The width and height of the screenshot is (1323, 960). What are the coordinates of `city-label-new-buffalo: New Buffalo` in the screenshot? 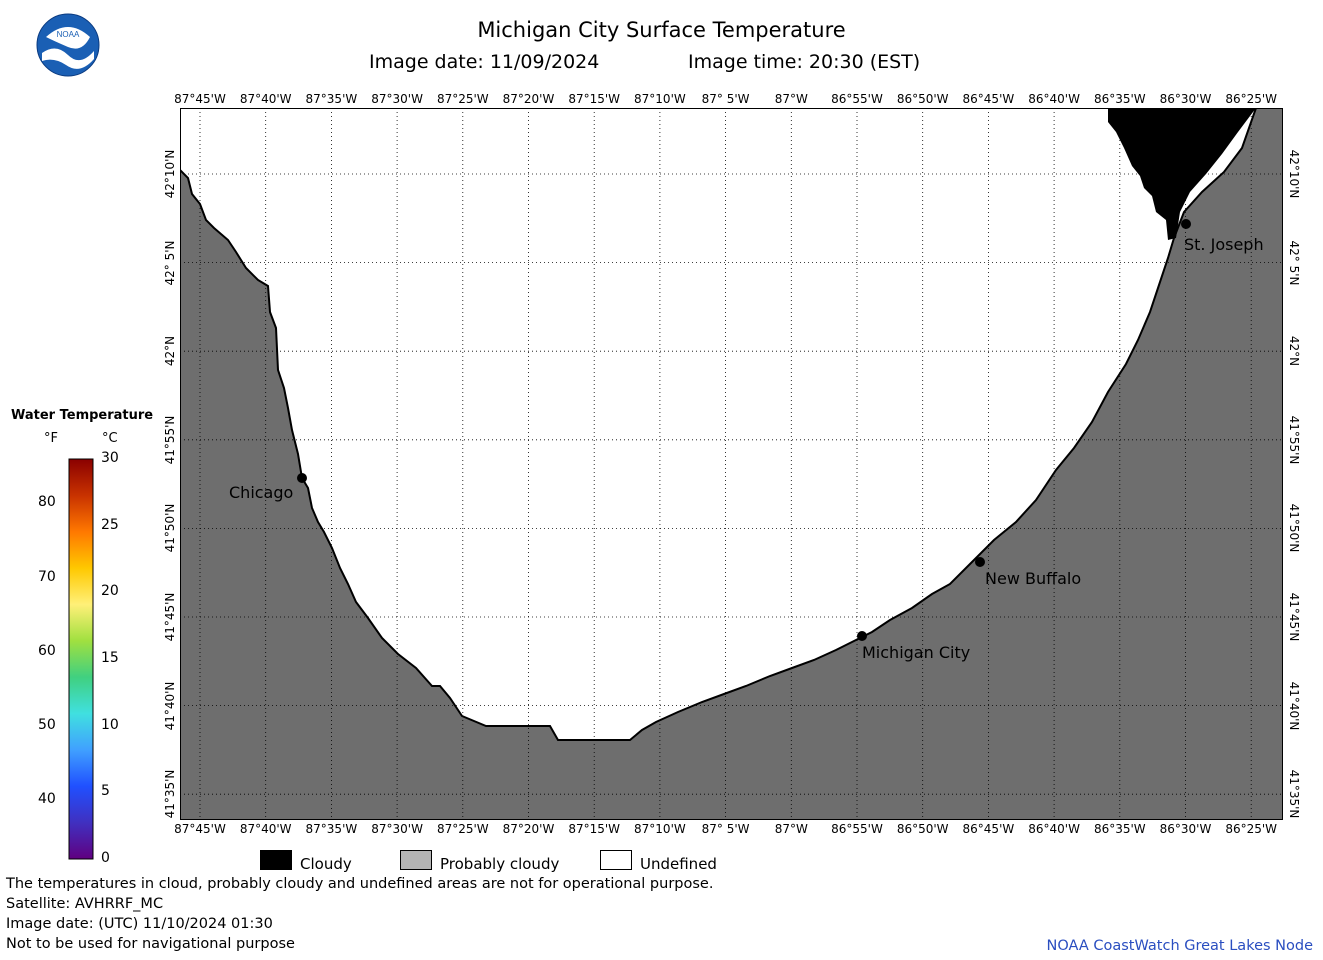 It's located at (1033, 578).